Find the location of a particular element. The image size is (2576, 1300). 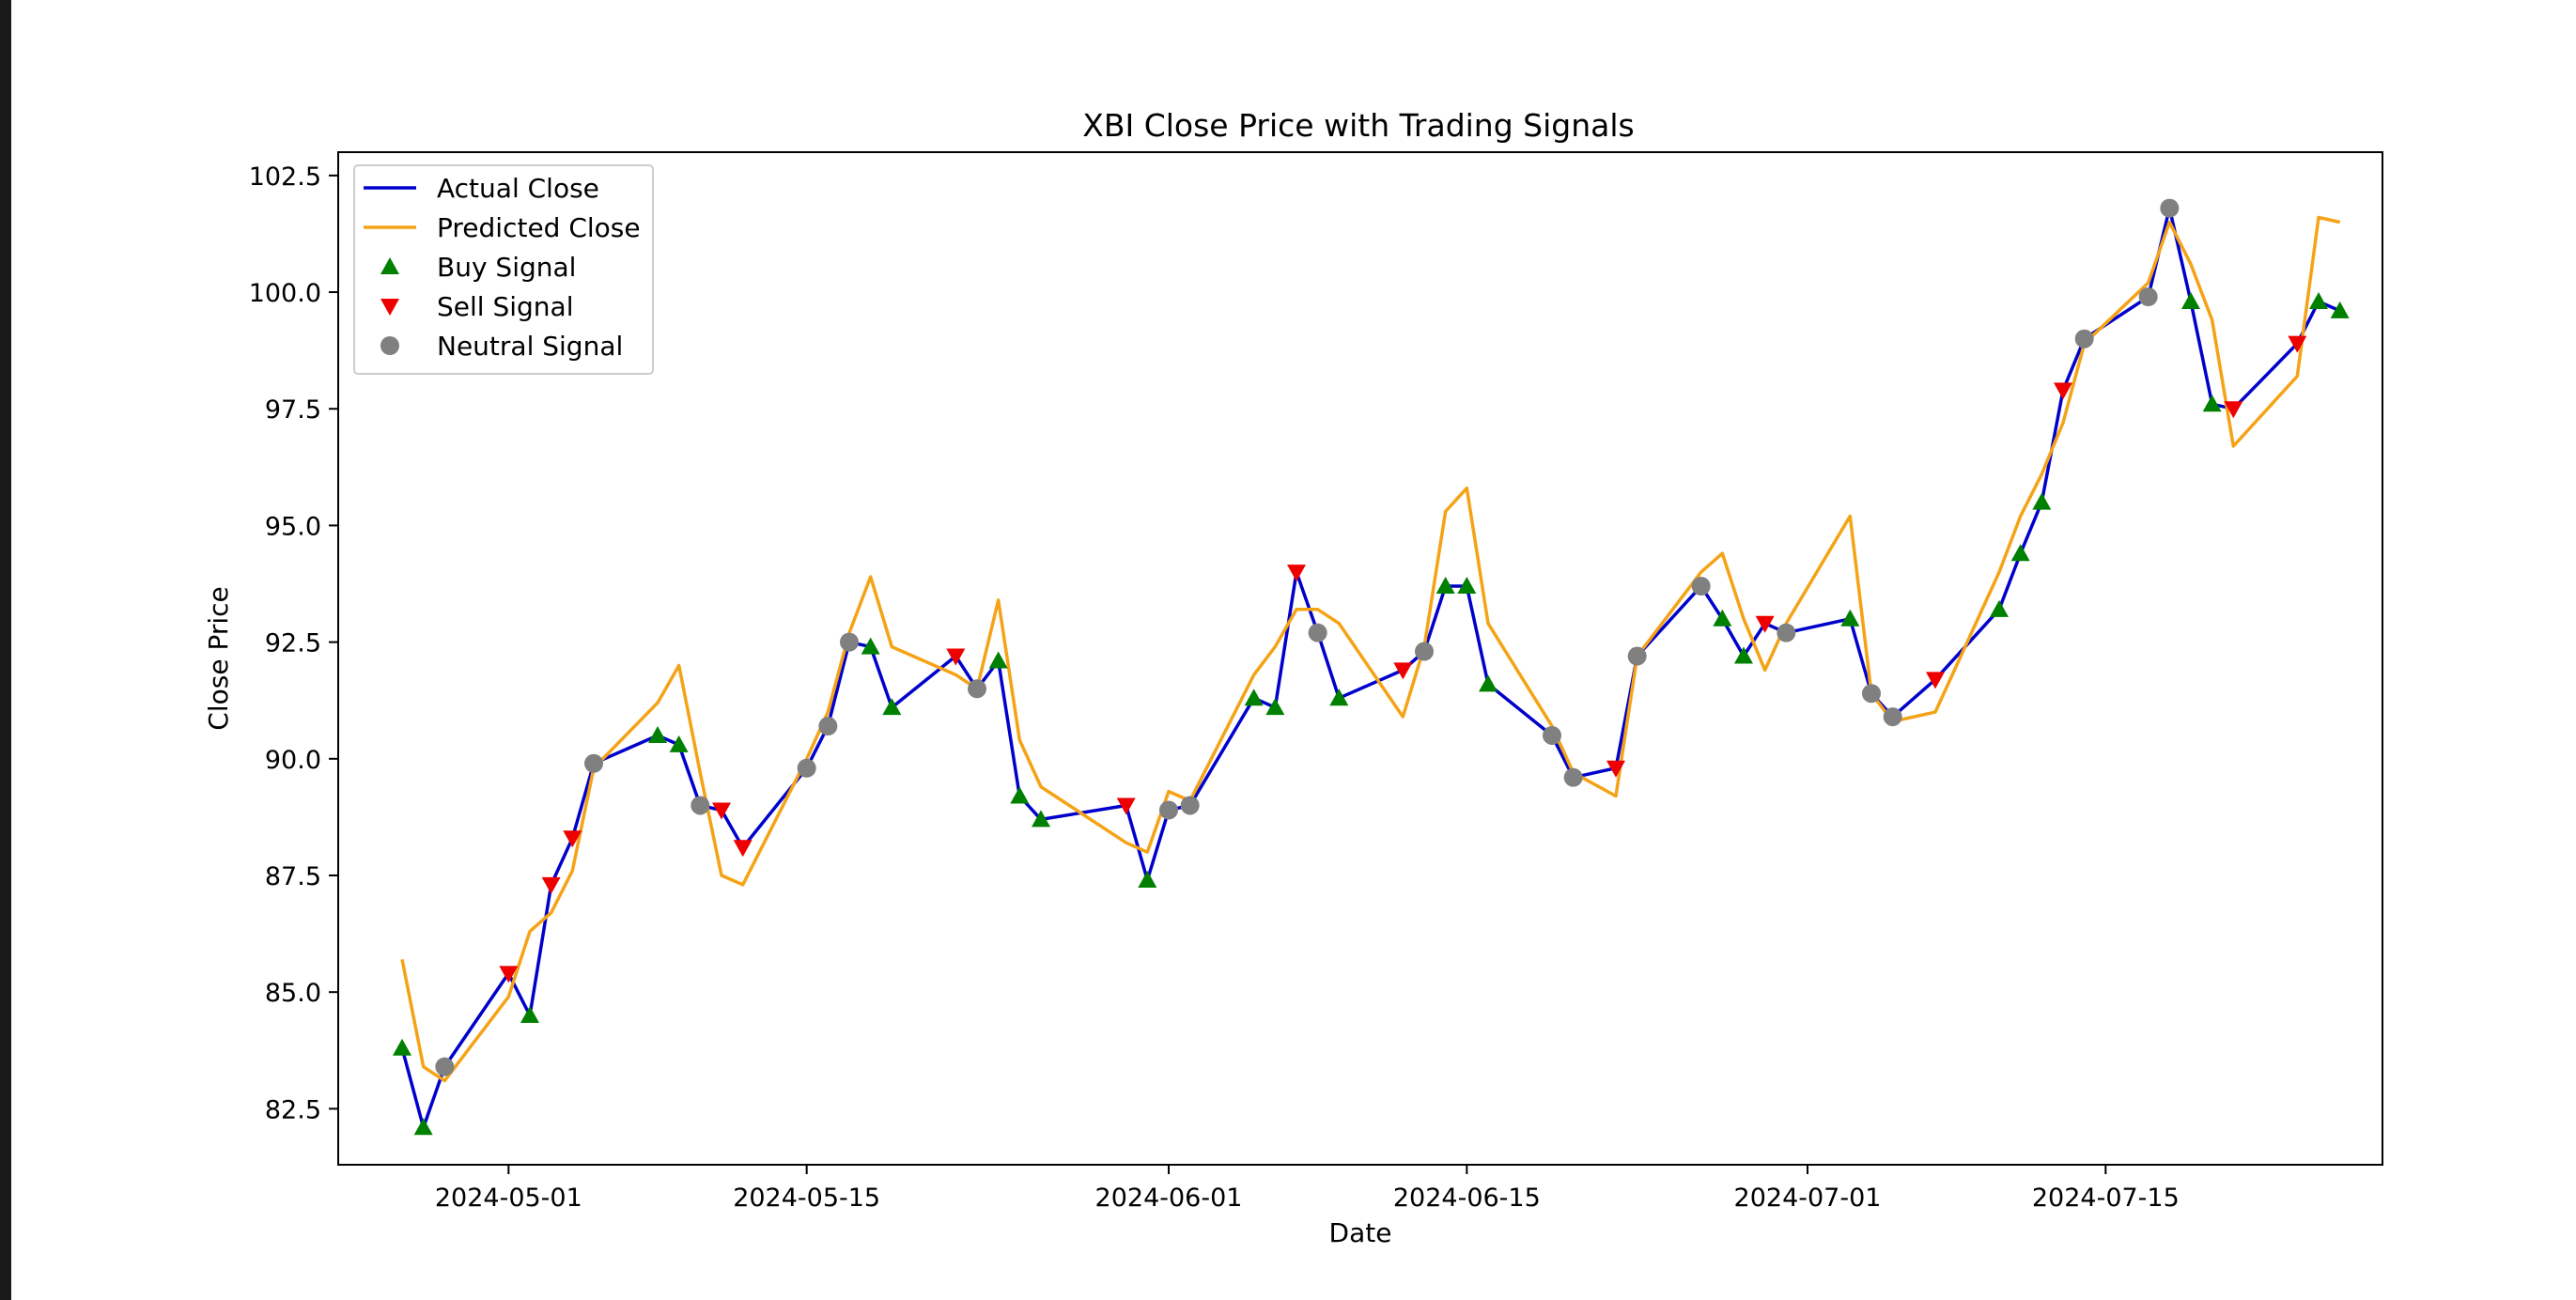

y-tick-label: 82.5 is located at coordinates (293, 1109).